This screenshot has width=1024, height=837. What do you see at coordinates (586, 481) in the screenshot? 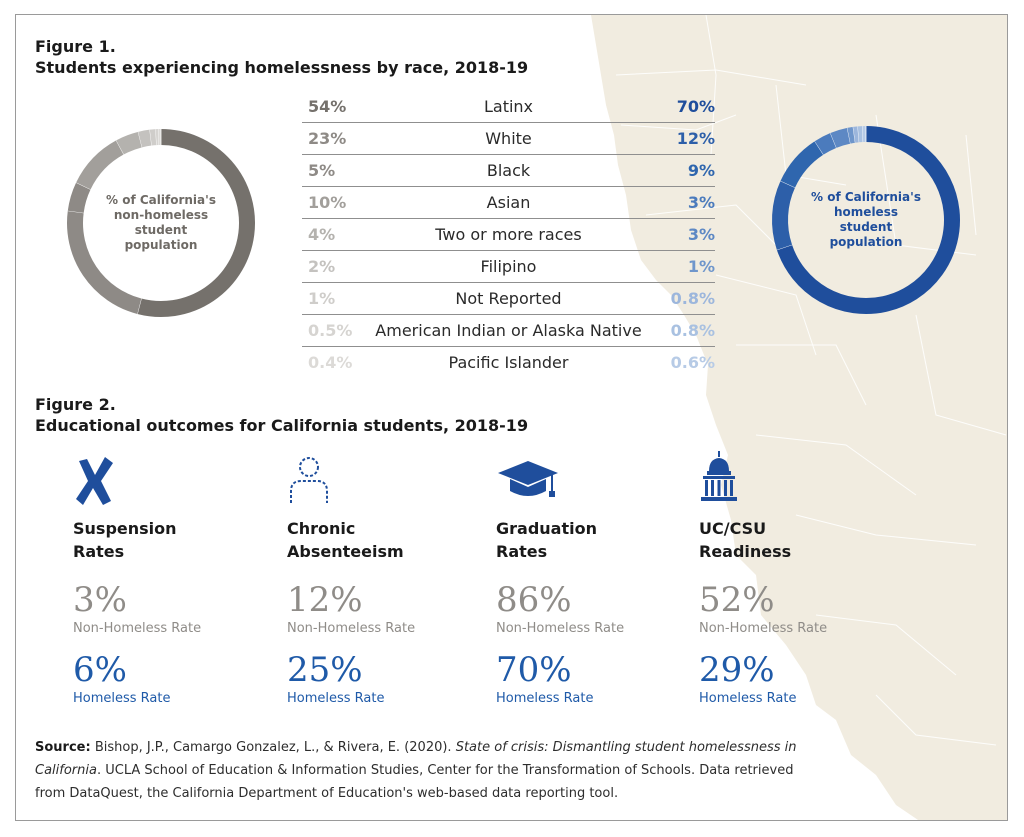
I see `graduation-cap-icon` at bounding box center [586, 481].